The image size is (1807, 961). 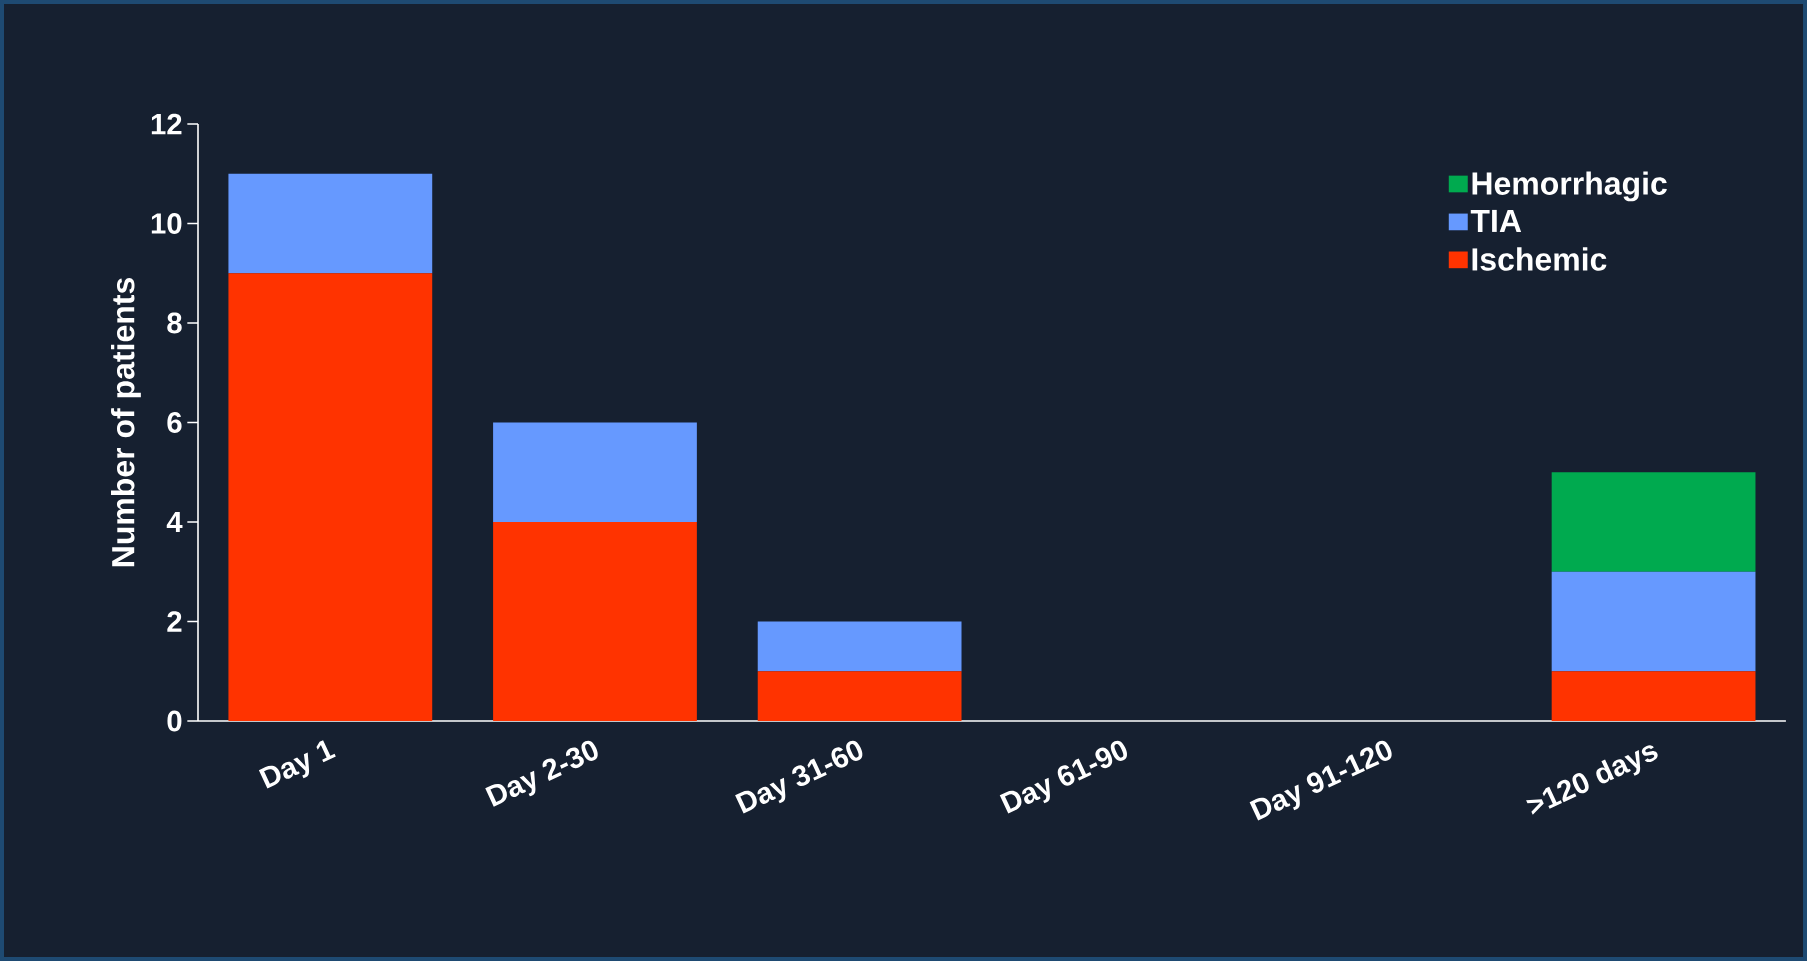 I want to click on y-tick-label: 0, so click(x=174, y=721).